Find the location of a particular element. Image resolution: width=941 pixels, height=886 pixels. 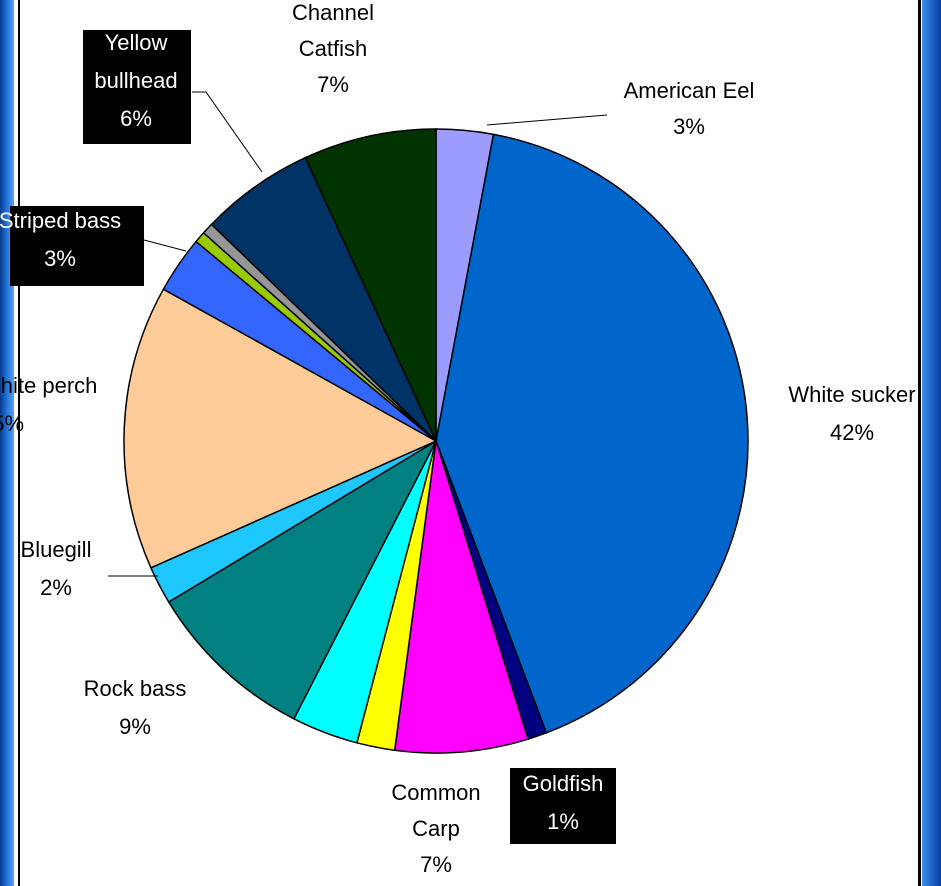

pie-slice-white-perch is located at coordinates (280, 428).